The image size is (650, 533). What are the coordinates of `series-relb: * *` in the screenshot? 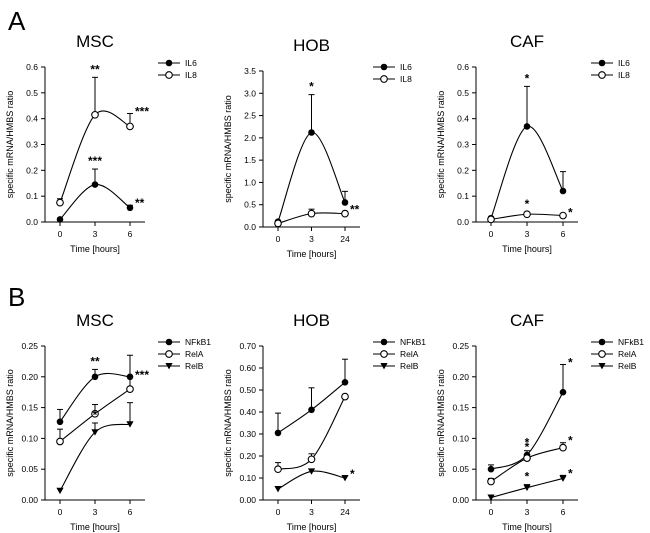 It's located at (530, 483).